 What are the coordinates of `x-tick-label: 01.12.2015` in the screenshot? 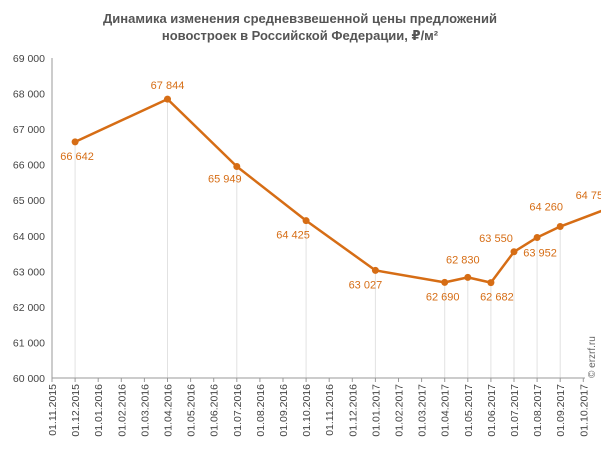 It's located at (76, 410).